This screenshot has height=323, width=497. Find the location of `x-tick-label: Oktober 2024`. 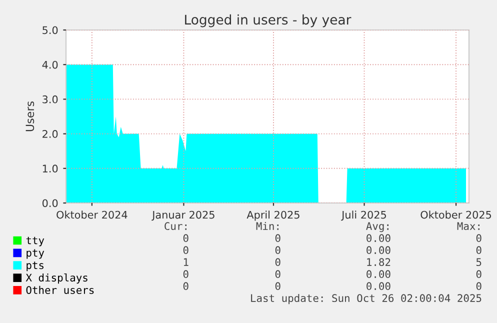

x-tick-label: Oktober 2024 is located at coordinates (92, 214).